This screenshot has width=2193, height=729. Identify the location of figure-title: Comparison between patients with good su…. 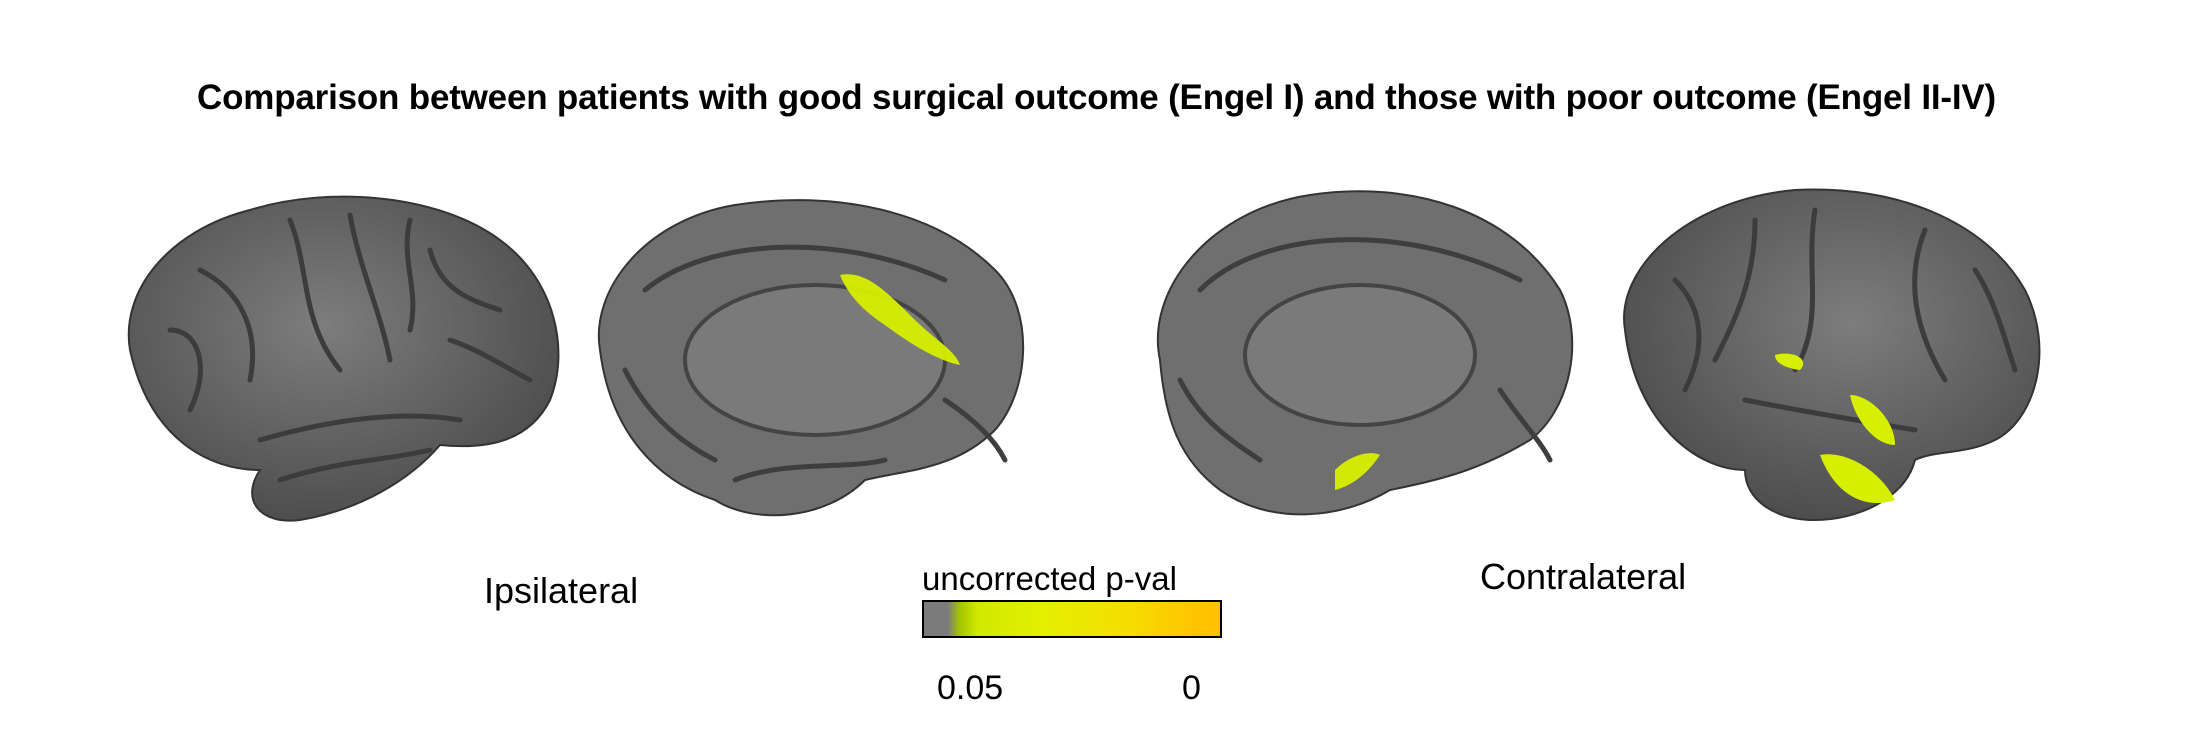
(1096, 97).